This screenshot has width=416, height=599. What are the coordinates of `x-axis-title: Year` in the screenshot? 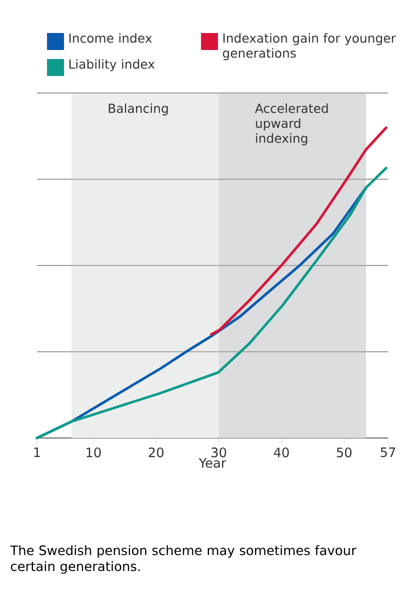 It's located at (212, 463).